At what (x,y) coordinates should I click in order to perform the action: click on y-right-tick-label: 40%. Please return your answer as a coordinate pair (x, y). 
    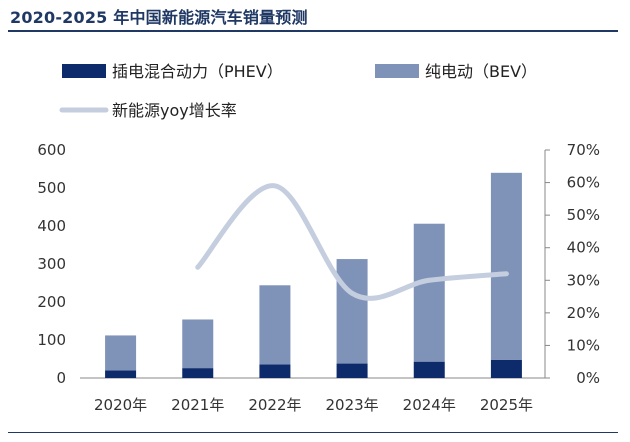
    Looking at the image, I should click on (583, 248).